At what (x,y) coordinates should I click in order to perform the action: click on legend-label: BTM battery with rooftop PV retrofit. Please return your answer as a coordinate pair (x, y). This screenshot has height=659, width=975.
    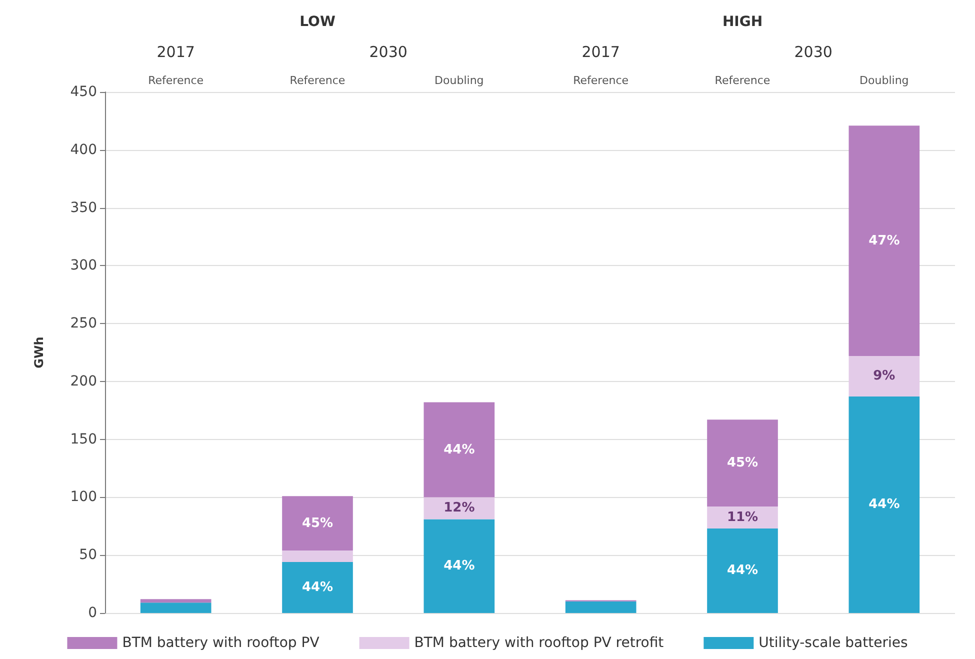
    Looking at the image, I should click on (539, 643).